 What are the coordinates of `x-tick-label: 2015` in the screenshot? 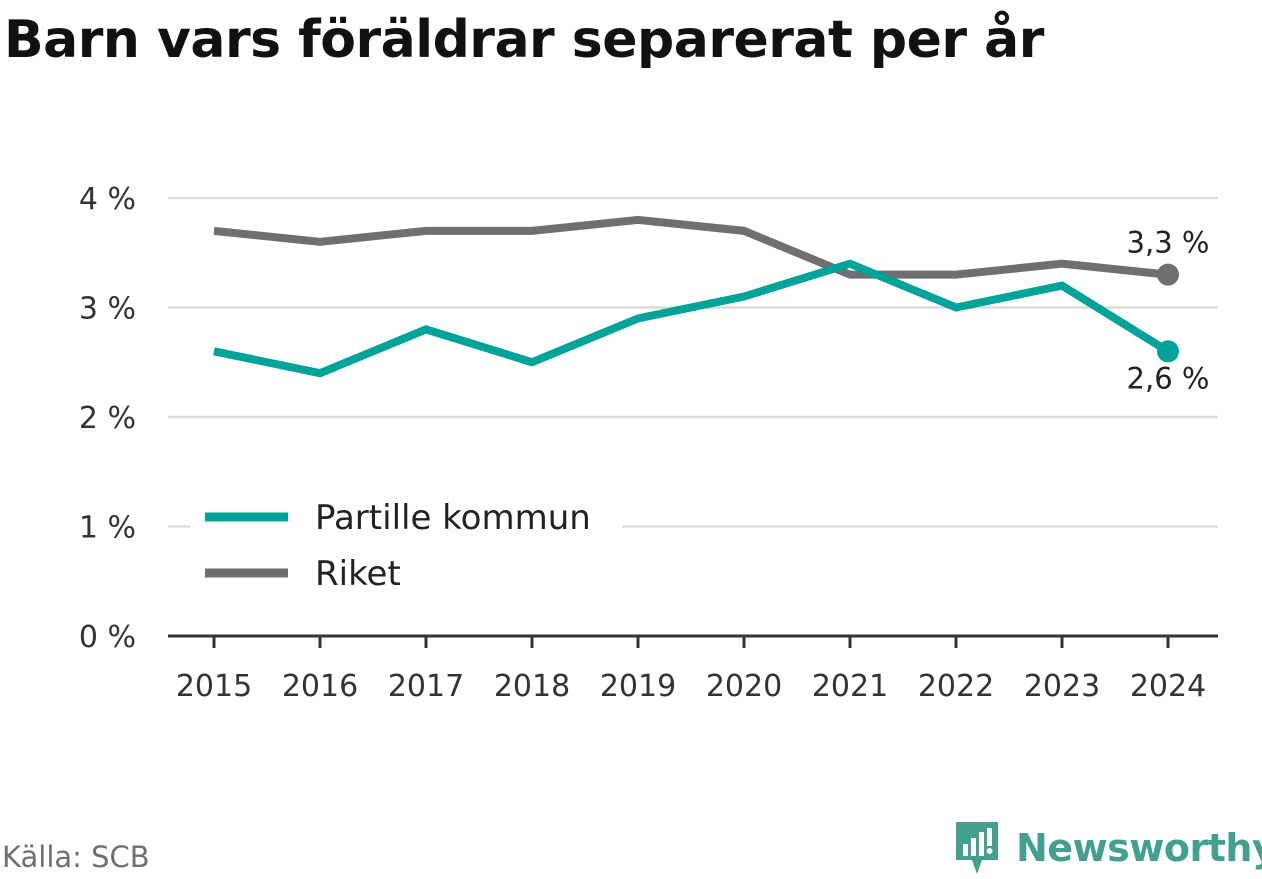 It's located at (214, 686).